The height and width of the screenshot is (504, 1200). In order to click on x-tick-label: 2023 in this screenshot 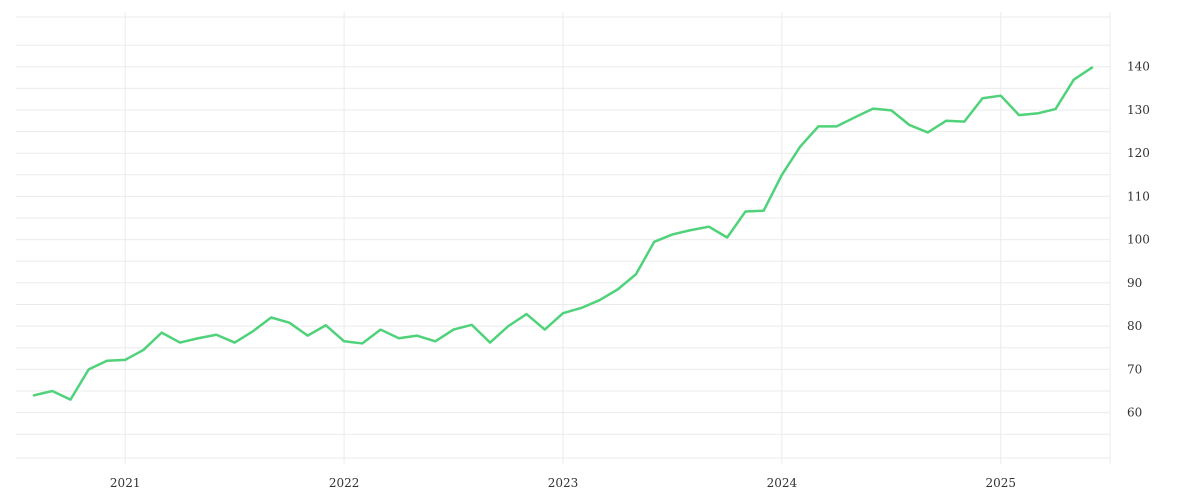, I will do `click(563, 483)`.